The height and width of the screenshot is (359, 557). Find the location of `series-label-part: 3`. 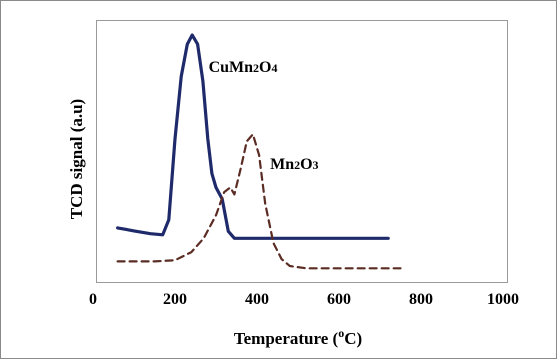

series-label-part: 3 is located at coordinates (316, 165).